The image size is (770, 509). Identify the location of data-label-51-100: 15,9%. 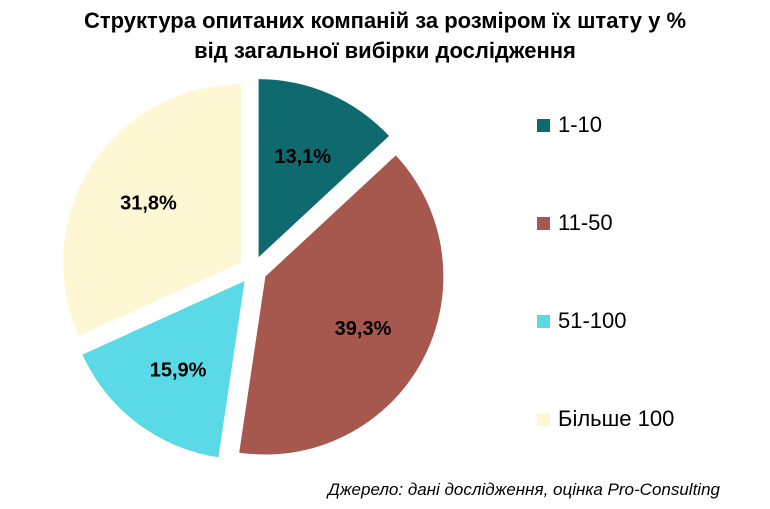
(178, 370).